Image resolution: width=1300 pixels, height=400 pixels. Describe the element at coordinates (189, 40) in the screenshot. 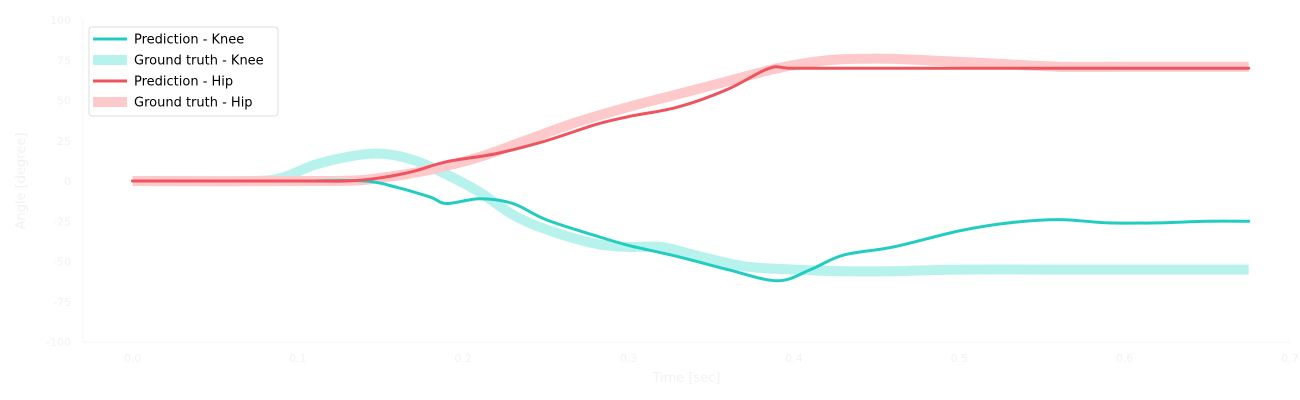

I see `legend-label: Prediction - Knee` at that location.